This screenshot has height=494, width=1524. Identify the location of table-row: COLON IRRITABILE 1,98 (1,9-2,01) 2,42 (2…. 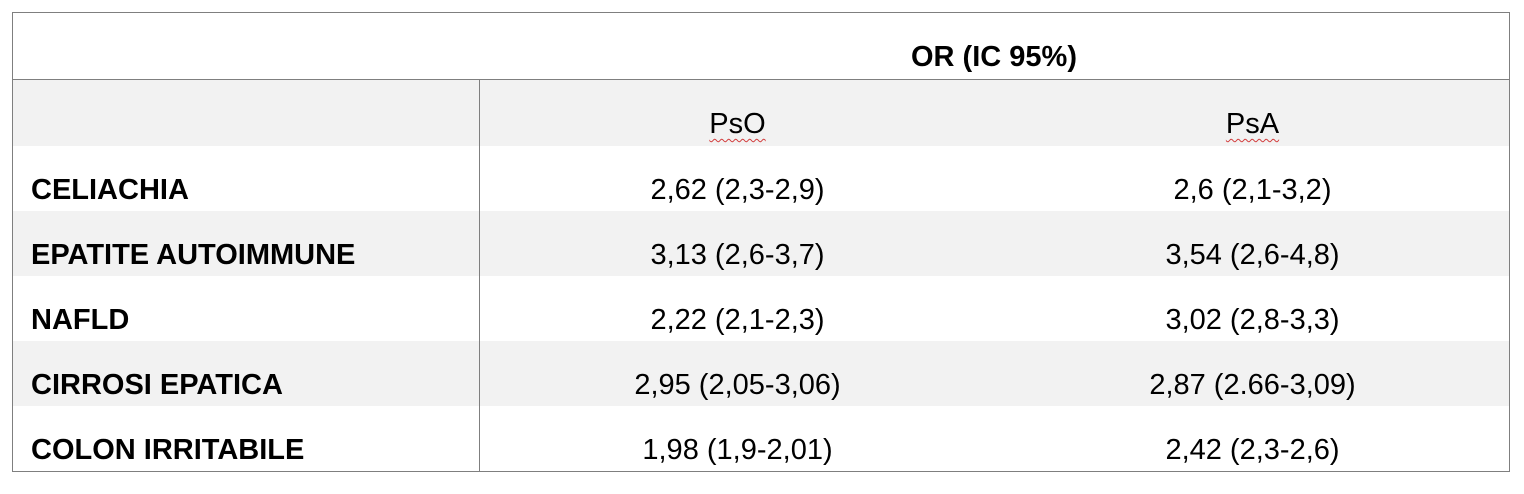
(761, 438).